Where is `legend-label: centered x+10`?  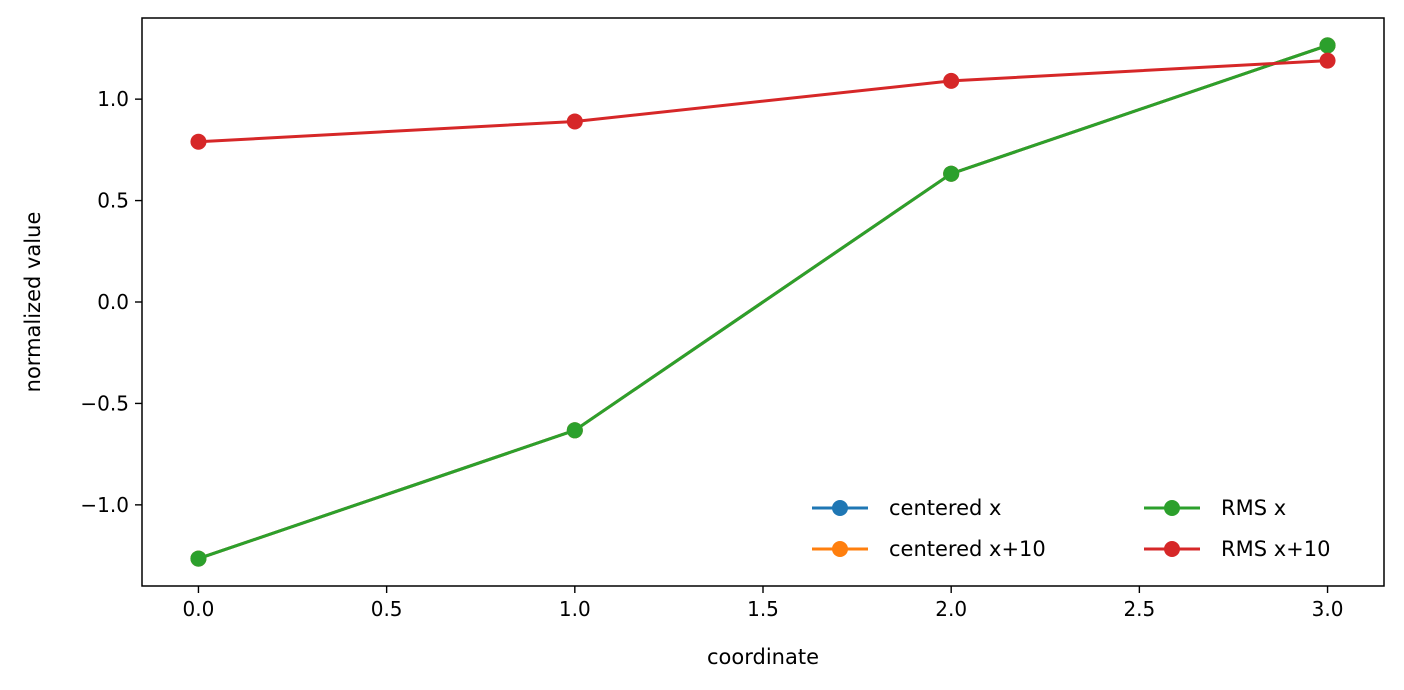 legend-label: centered x+10 is located at coordinates (967, 549).